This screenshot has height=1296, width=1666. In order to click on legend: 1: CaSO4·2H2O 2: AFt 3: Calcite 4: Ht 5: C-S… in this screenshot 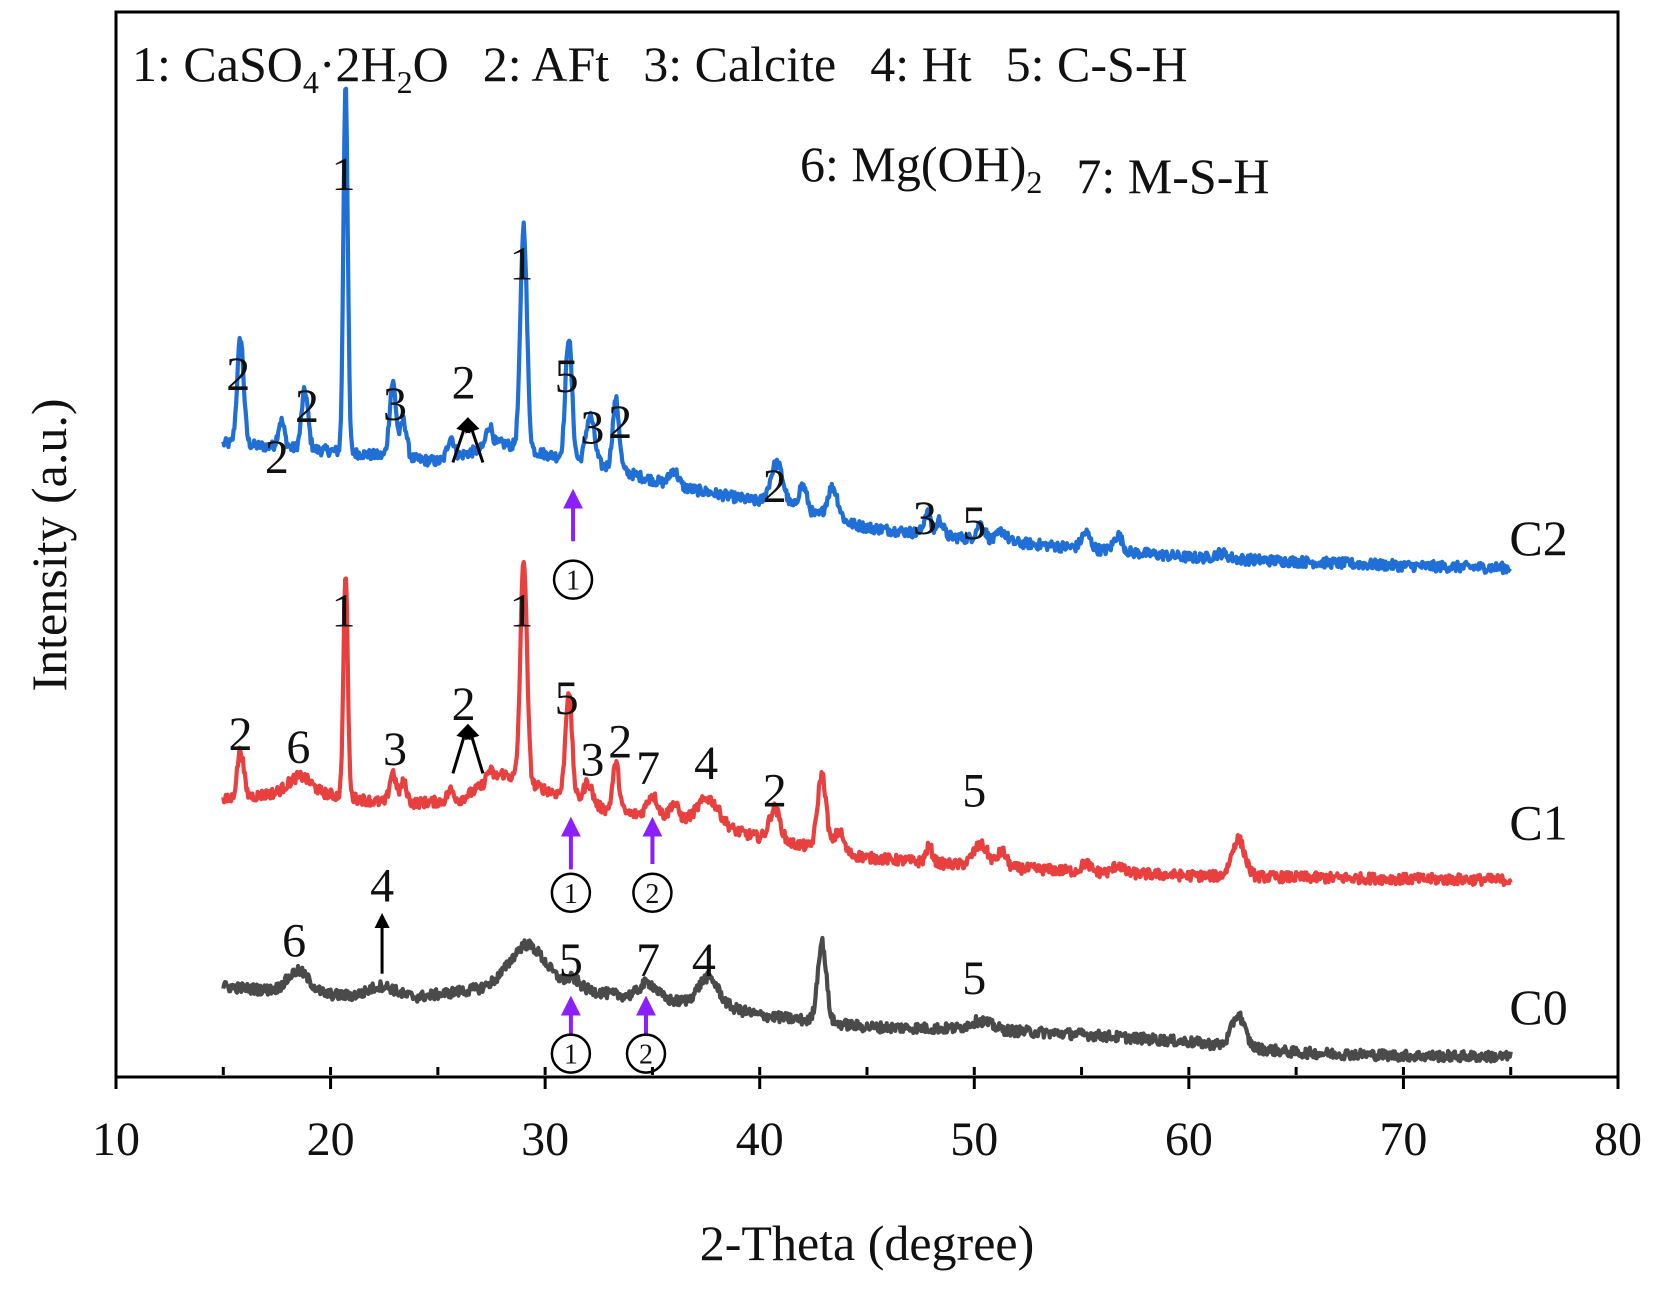, I will do `click(700, 120)`.